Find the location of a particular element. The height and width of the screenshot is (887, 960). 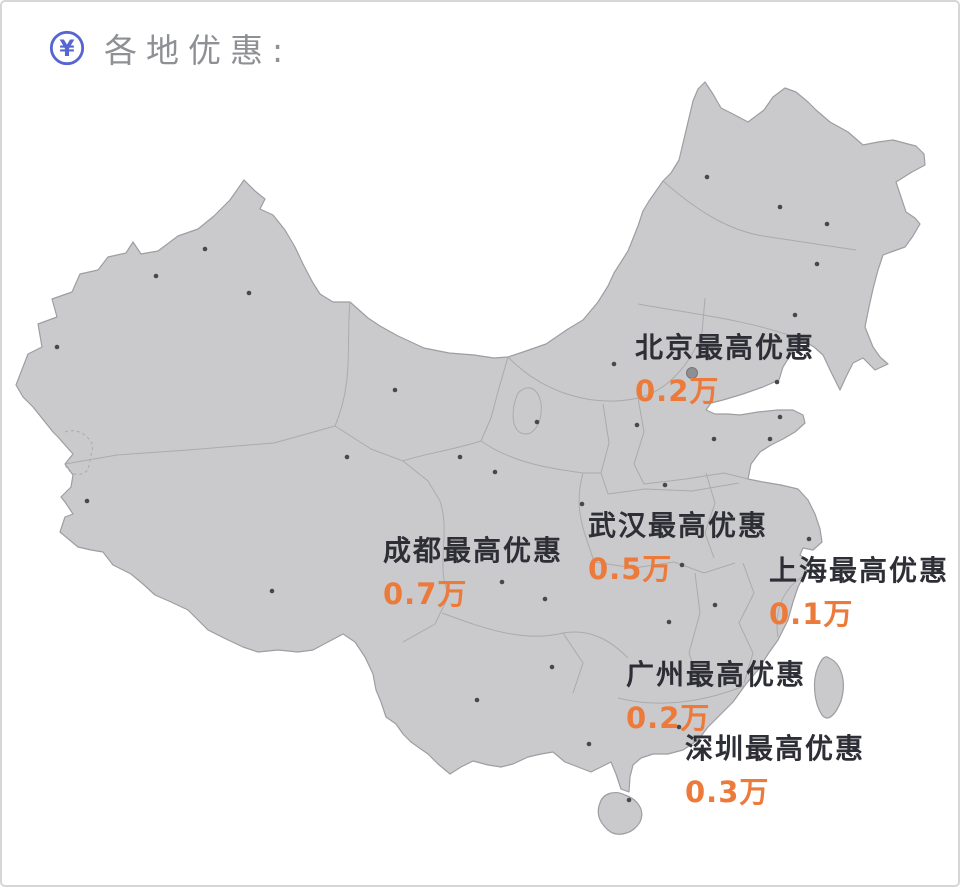

label-guangzhou: 广州最高优惠 0.2万 is located at coordinates (716, 697).